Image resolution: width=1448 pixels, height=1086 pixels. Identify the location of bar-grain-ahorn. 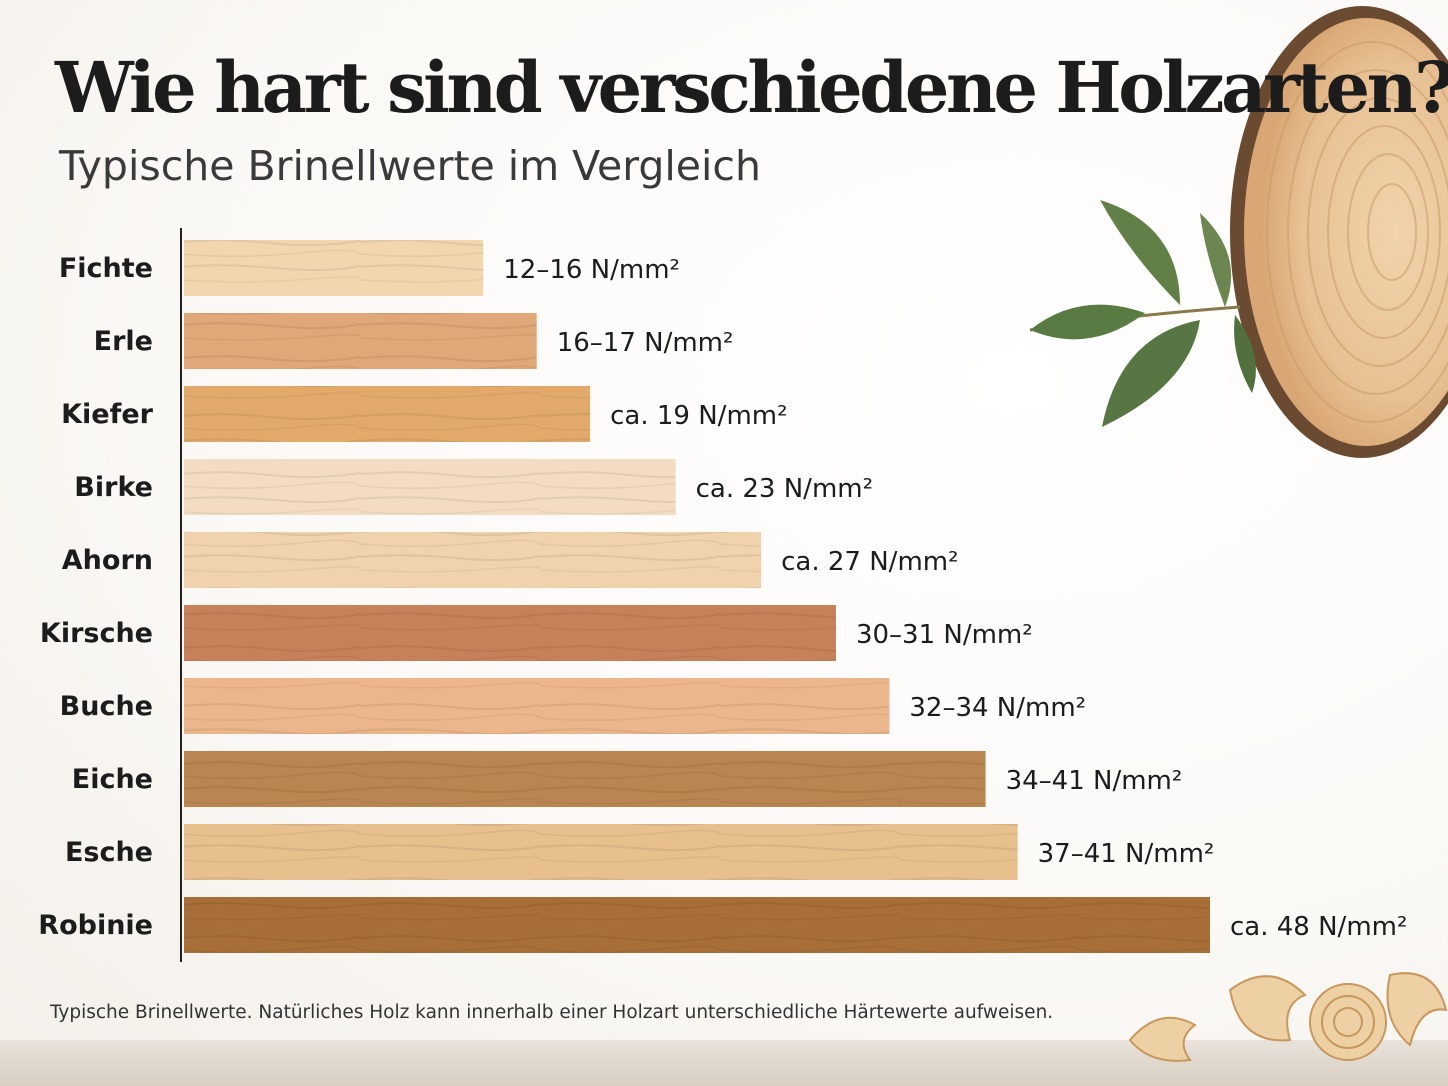
(473, 560).